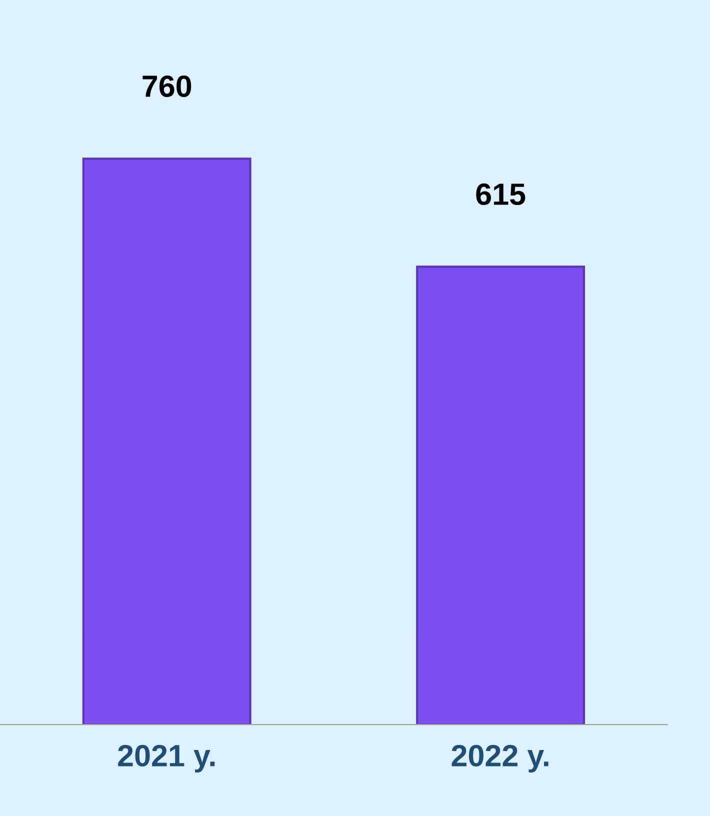 The width and height of the screenshot is (710, 816). Describe the element at coordinates (501, 194) in the screenshot. I see `data-label: 615` at that location.